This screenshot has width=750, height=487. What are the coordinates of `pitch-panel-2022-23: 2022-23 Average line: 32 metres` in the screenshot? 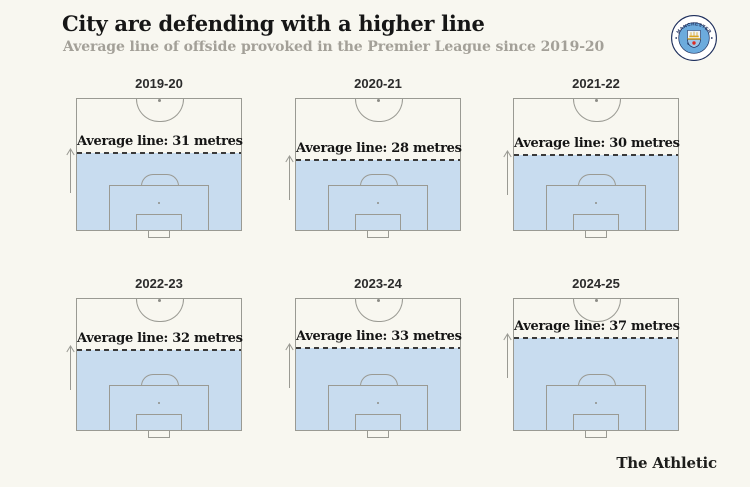 It's located at (154, 357).